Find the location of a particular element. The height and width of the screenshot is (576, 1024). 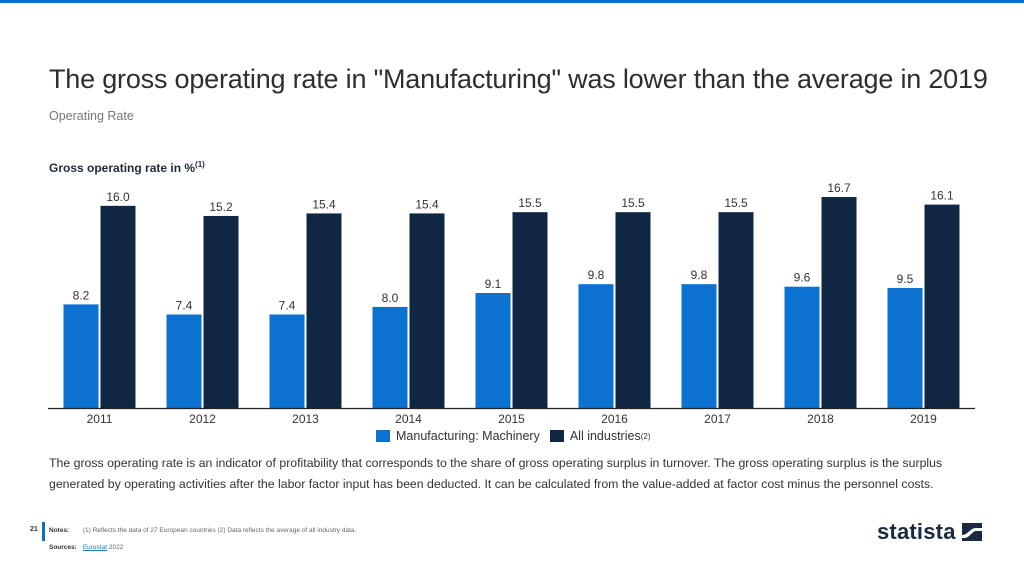

bar-manufacturing-2018 is located at coordinates (802, 347).